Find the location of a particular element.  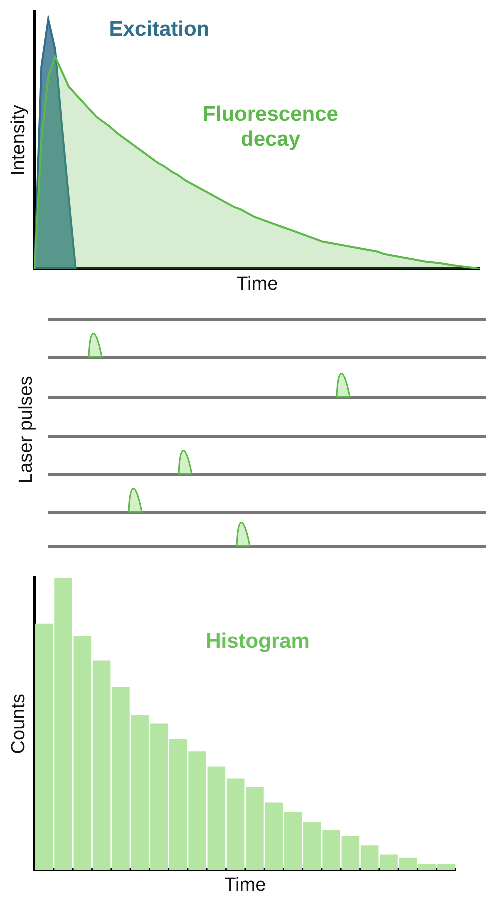

text: Laser pulses is located at coordinates (27, 430).